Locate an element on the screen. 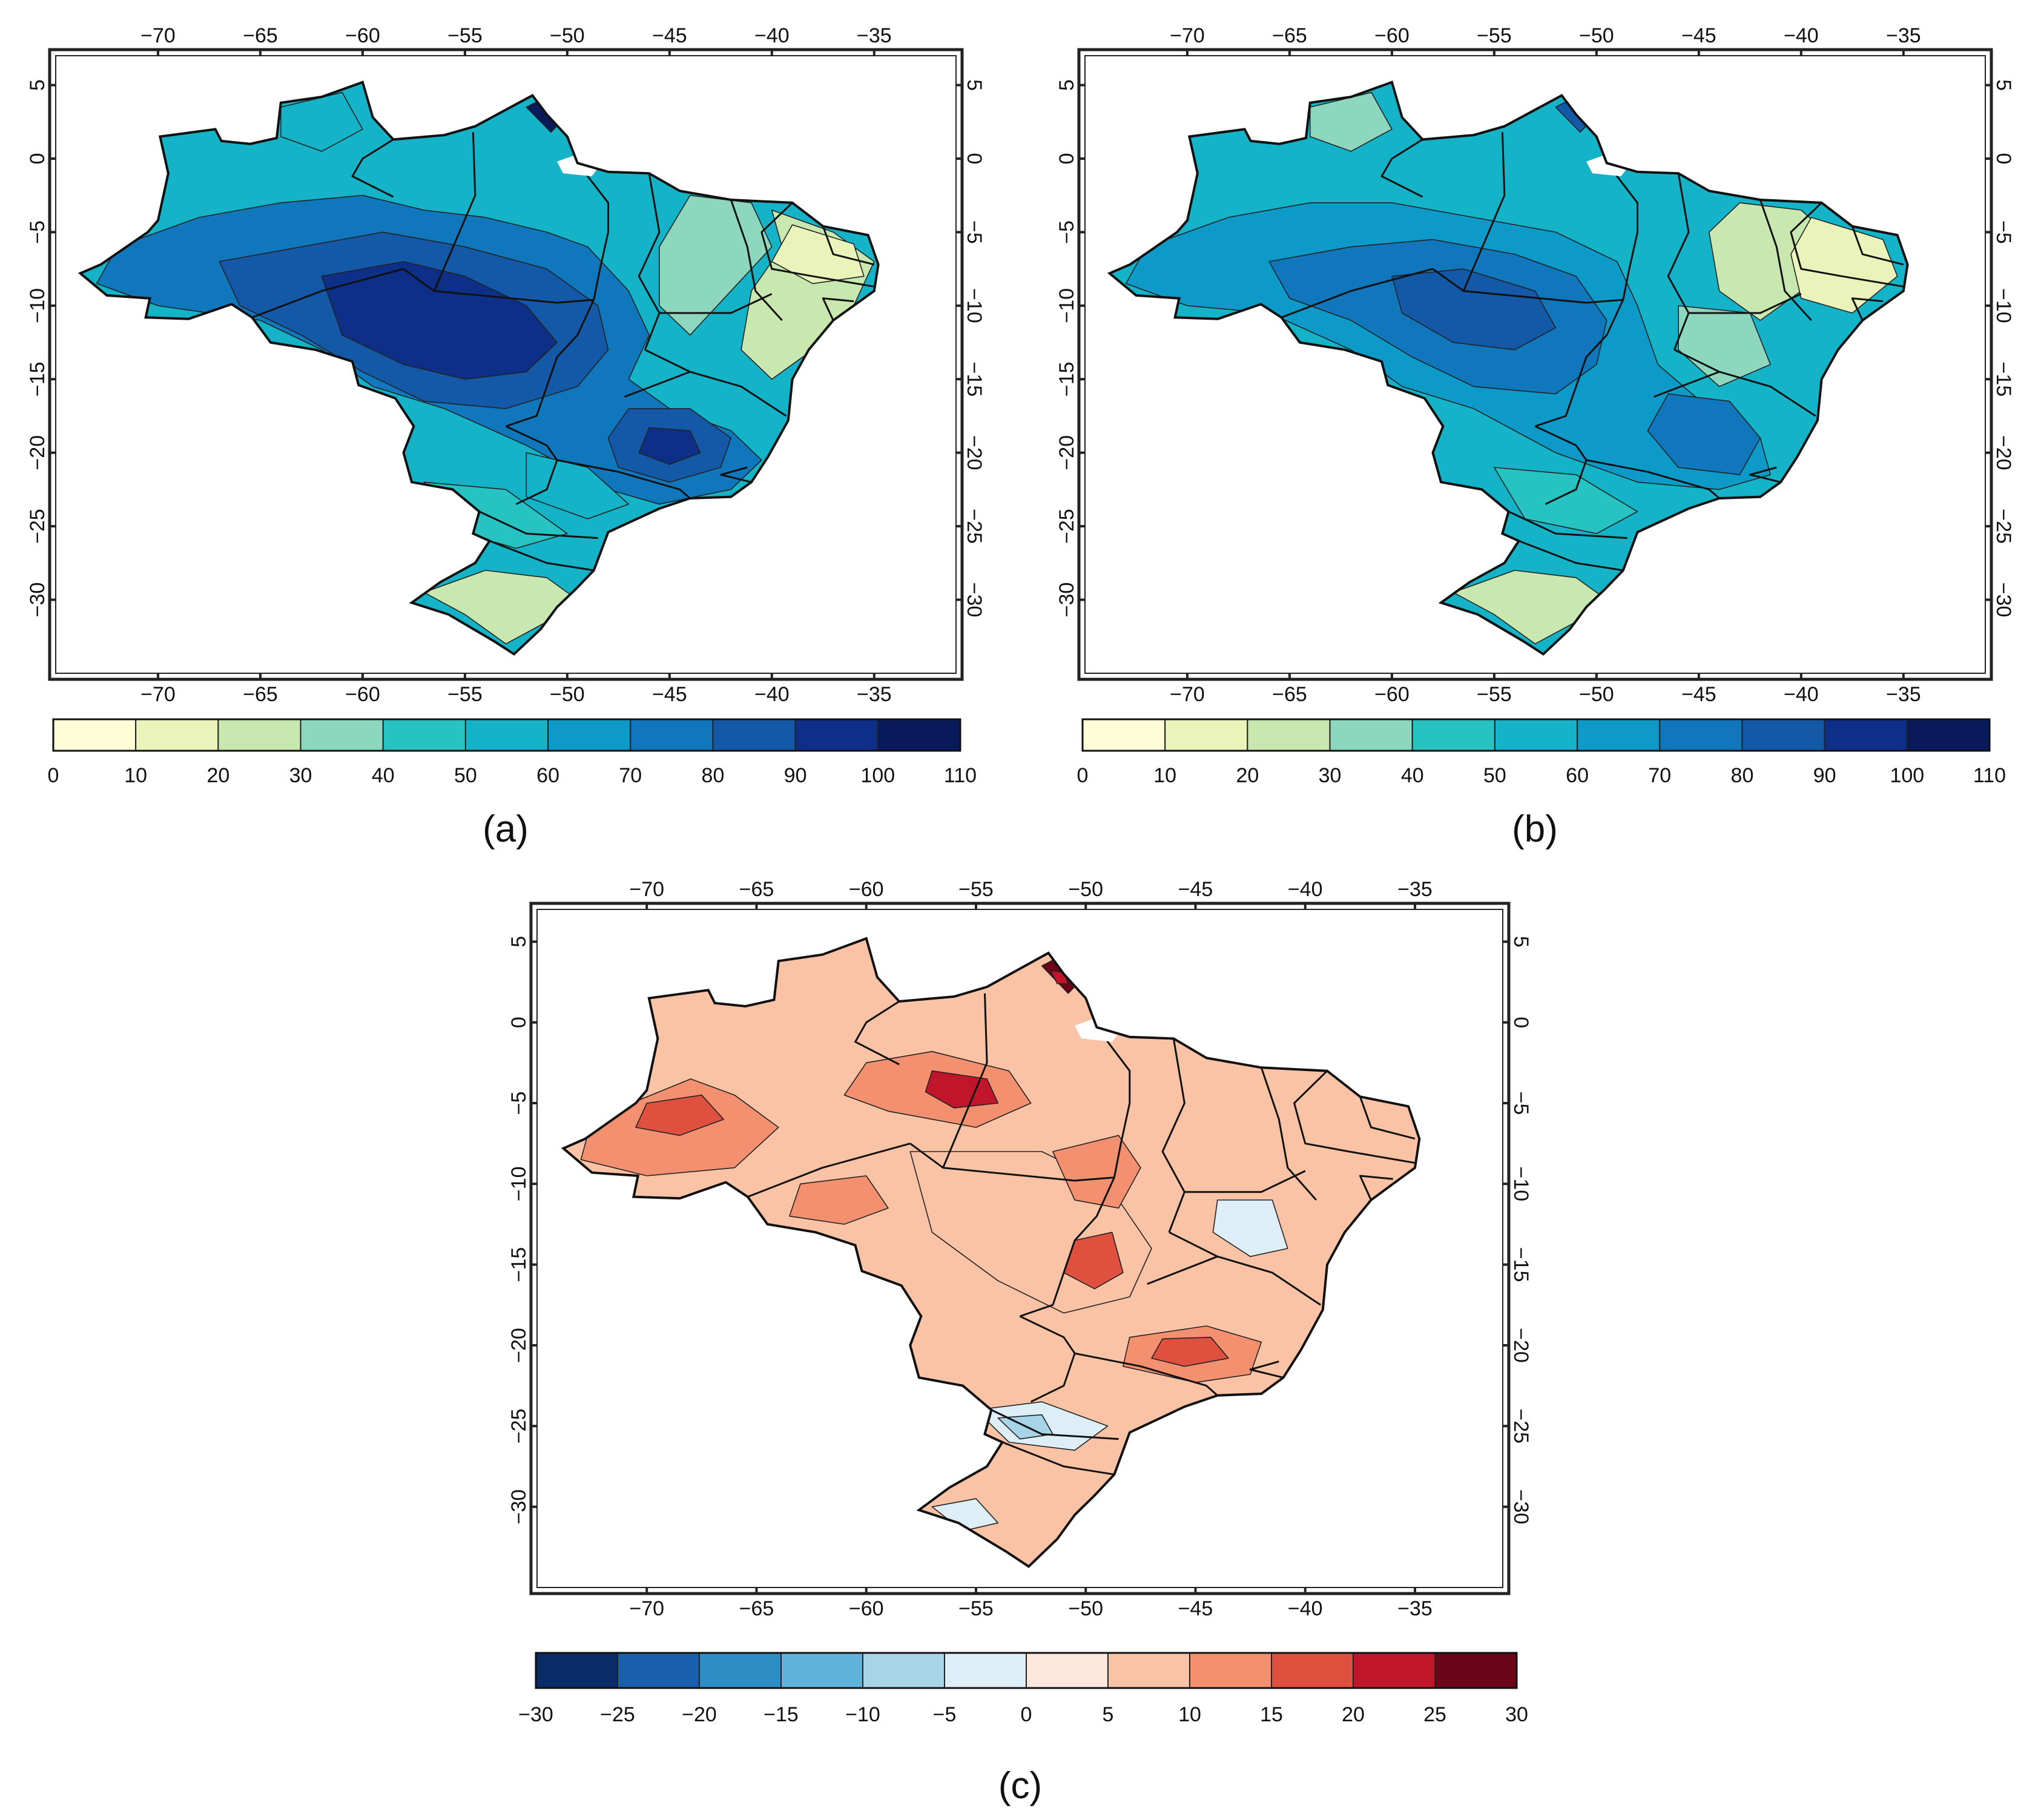 Image resolution: width=2041 pixels, height=1820 pixels. colorbar-label: −10 is located at coordinates (862, 1714).